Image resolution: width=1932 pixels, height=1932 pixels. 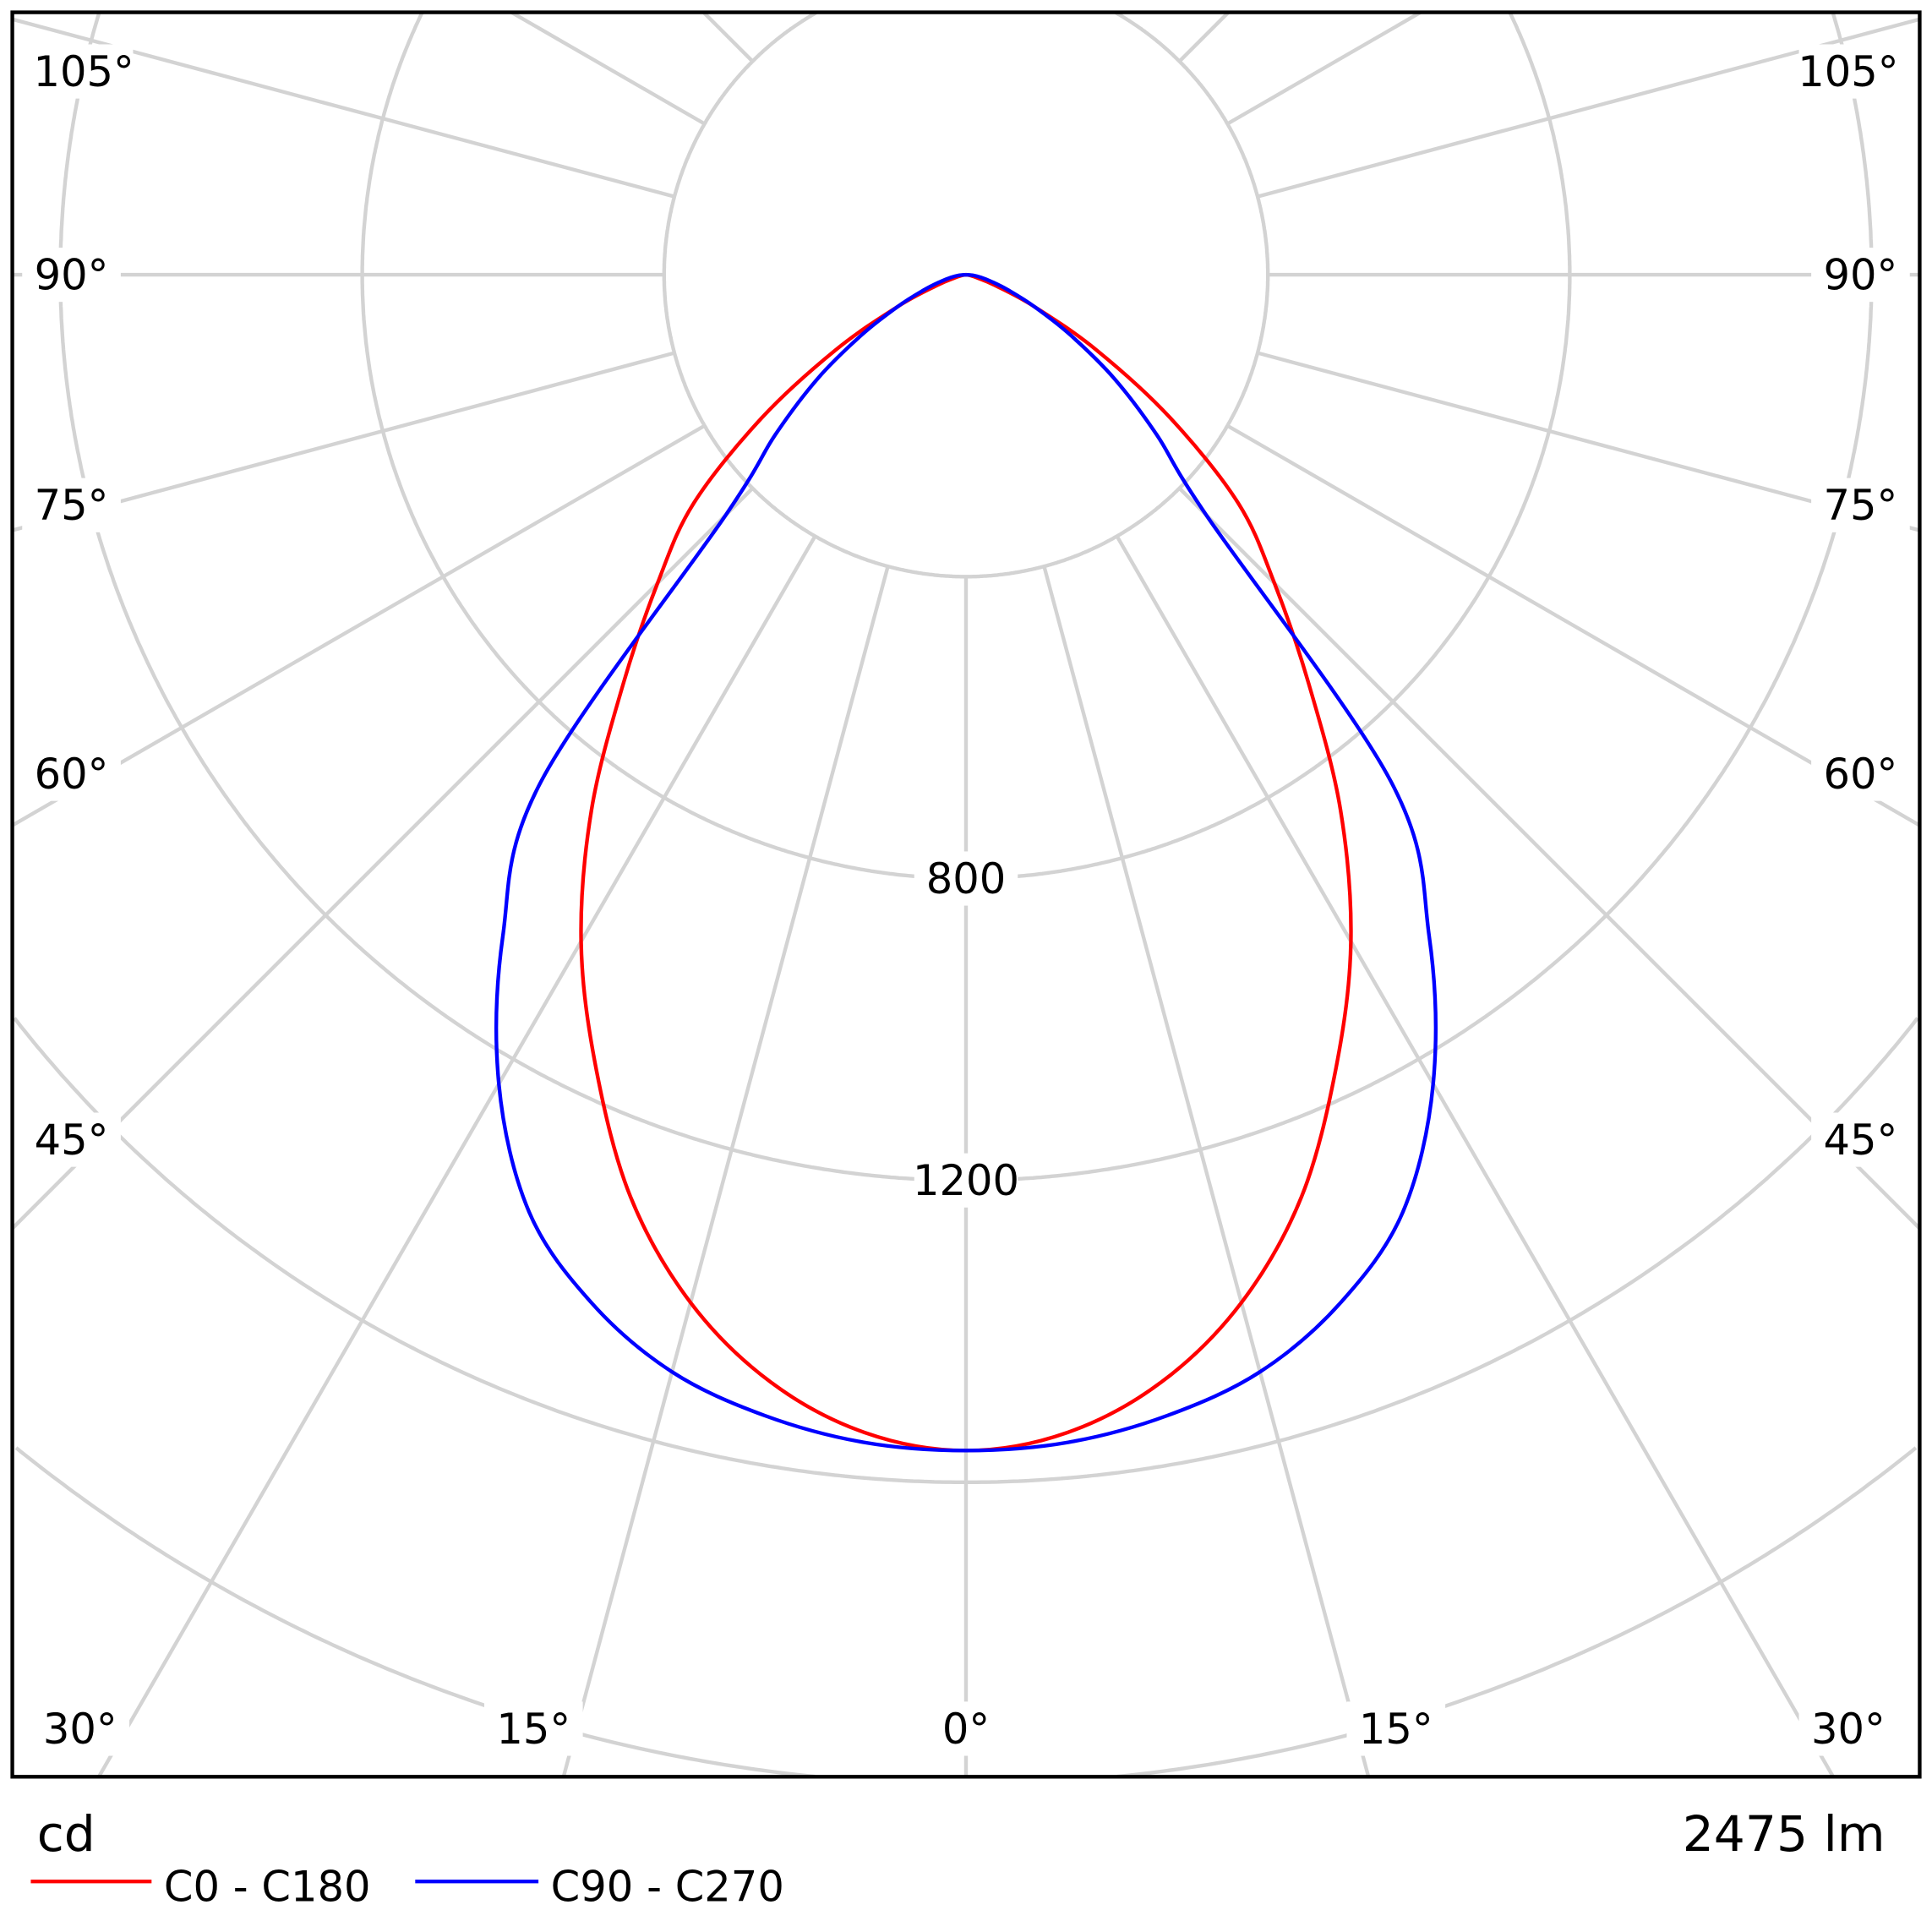 What do you see at coordinates (667, 1887) in the screenshot?
I see `legend-label-c90-c270: C90 - C270` at bounding box center [667, 1887].